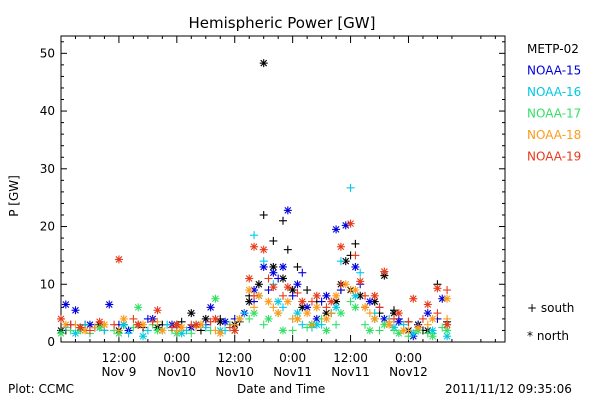 This screenshot has width=600, height=400. What do you see at coordinates (554, 135) in the screenshot?
I see `legend-entry: NOAA-18` at bounding box center [554, 135].